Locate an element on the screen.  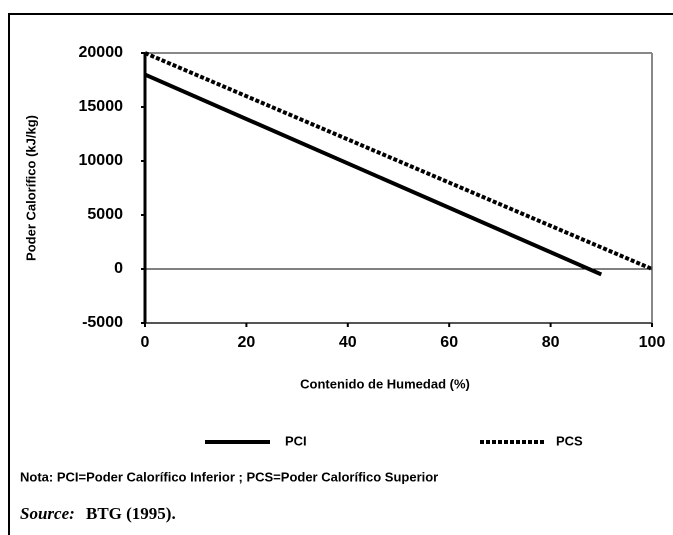
x-tick-label: 60 is located at coordinates (449, 342).